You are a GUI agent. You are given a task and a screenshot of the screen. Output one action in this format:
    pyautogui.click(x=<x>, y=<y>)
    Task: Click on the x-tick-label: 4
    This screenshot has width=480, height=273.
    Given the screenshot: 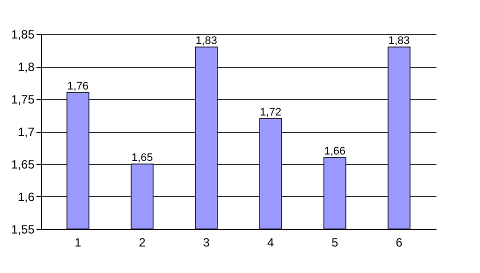 What is the action you would take?
    pyautogui.click(x=270, y=243)
    